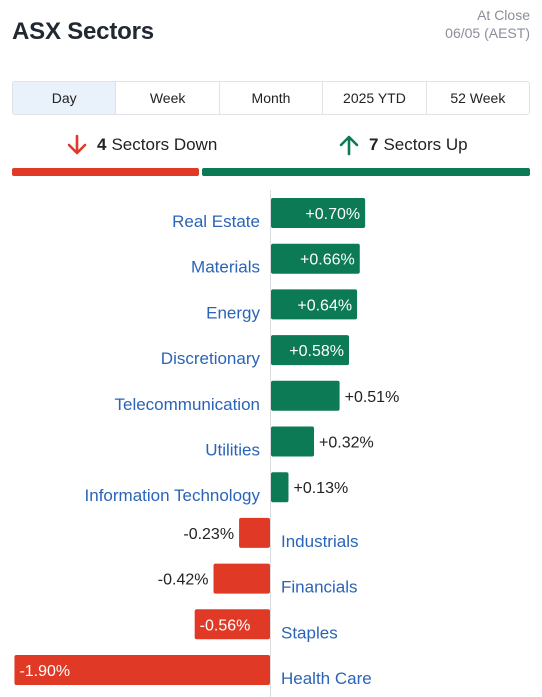 The width and height of the screenshot is (542, 697). What do you see at coordinates (241, 578) in the screenshot?
I see `bar-financials` at bounding box center [241, 578].